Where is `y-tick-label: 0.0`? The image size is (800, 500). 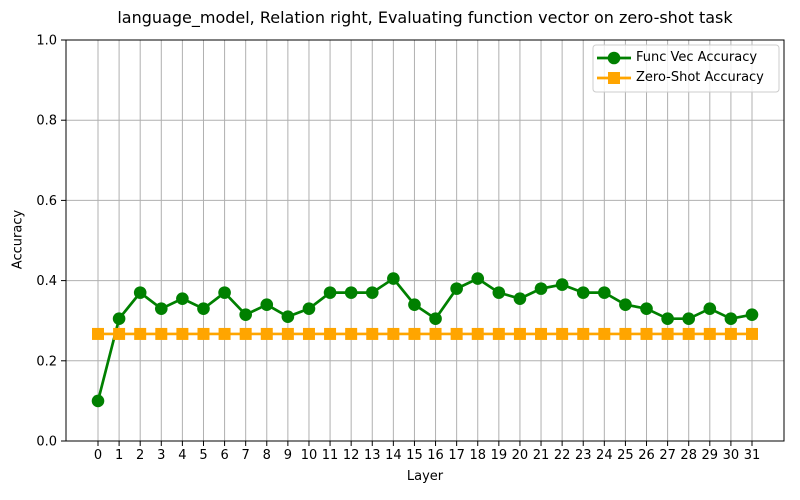
y-tick-label: 0.0 is located at coordinates (46, 442).